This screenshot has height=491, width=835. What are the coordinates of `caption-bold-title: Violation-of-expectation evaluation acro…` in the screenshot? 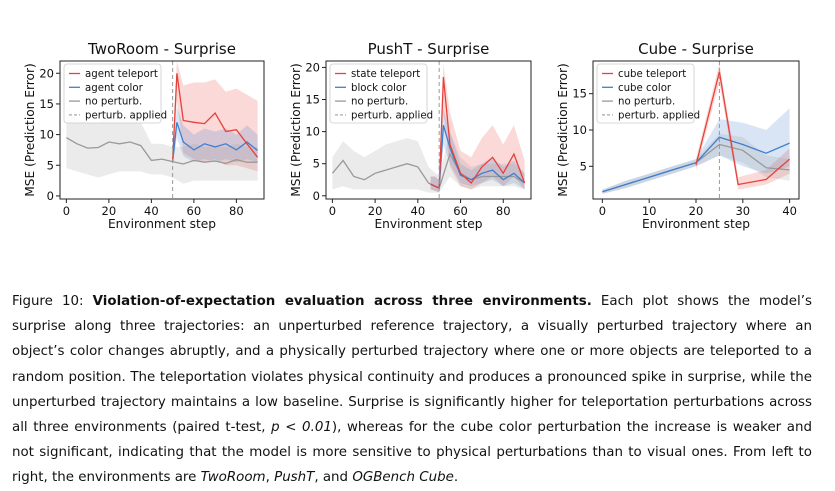 It's located at (342, 301).